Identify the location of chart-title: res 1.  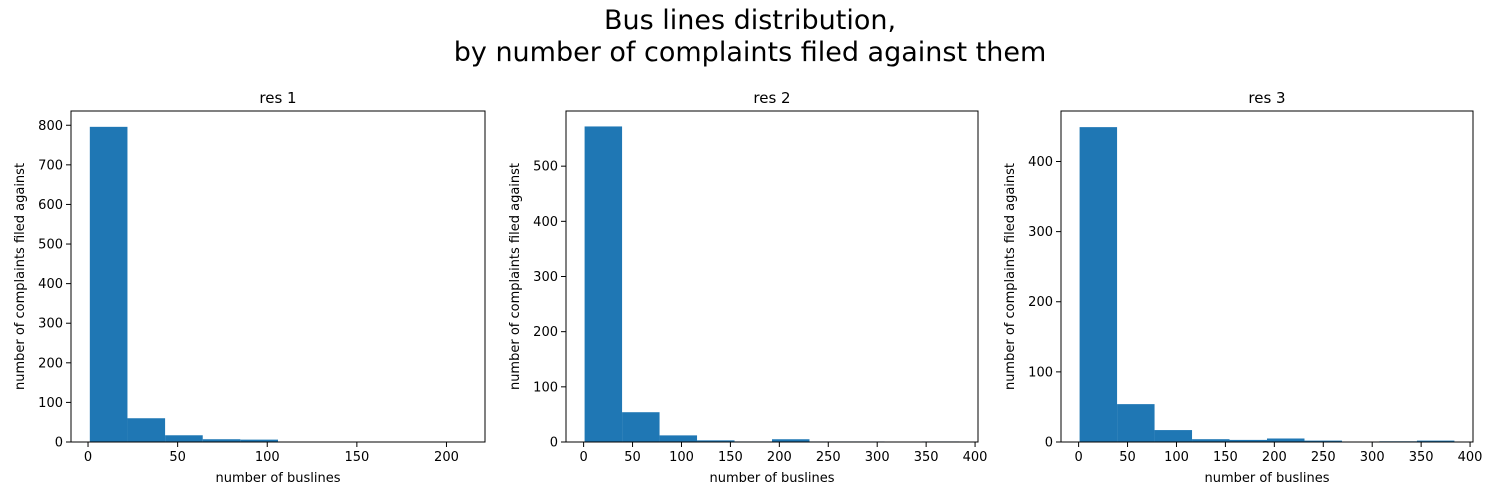
(277, 98).